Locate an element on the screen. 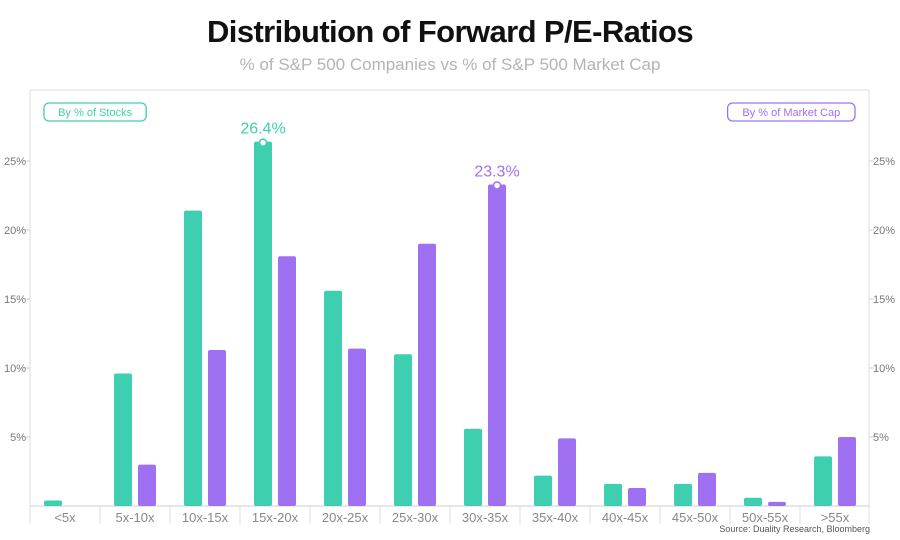  x-tick-label: 50x-55x is located at coordinates (765, 517).